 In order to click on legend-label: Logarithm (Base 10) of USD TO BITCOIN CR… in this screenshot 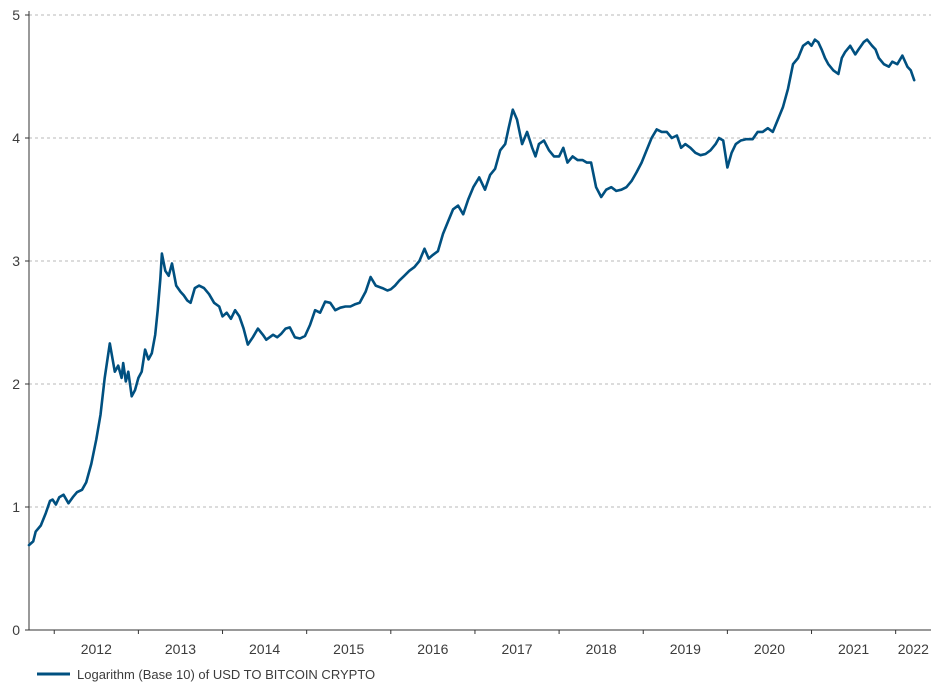, I will do `click(226, 674)`.